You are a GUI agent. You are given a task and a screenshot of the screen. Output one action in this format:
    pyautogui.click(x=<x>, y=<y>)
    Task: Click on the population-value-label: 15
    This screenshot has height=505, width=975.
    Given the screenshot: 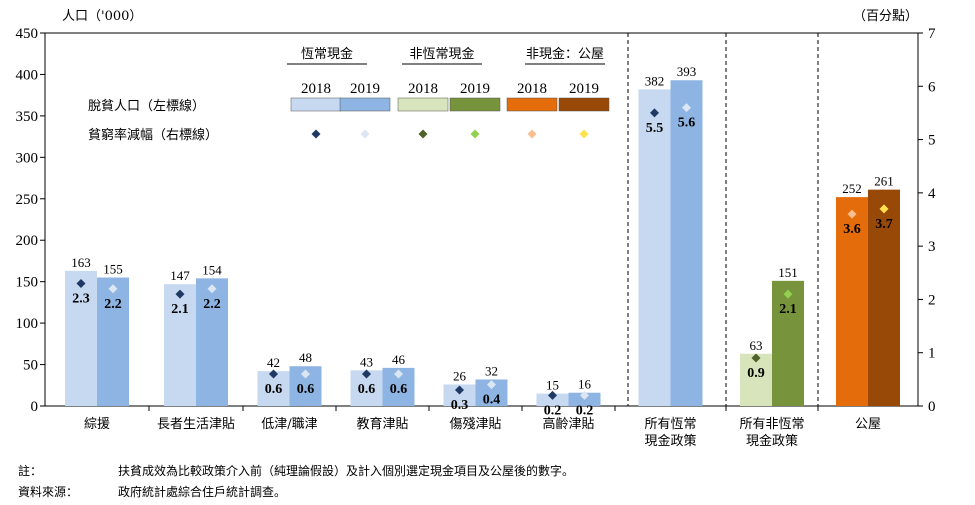 What is the action you would take?
    pyautogui.click(x=552, y=385)
    